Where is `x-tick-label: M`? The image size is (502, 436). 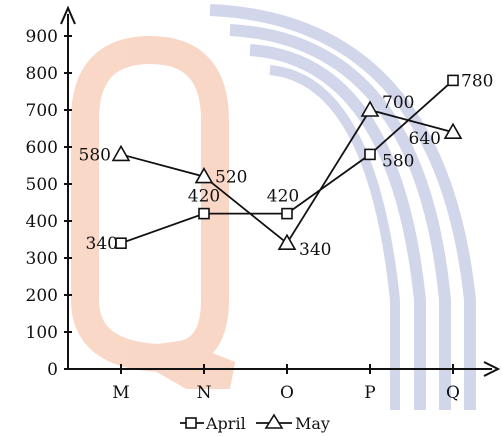 x-tick-label: M is located at coordinates (120, 393).